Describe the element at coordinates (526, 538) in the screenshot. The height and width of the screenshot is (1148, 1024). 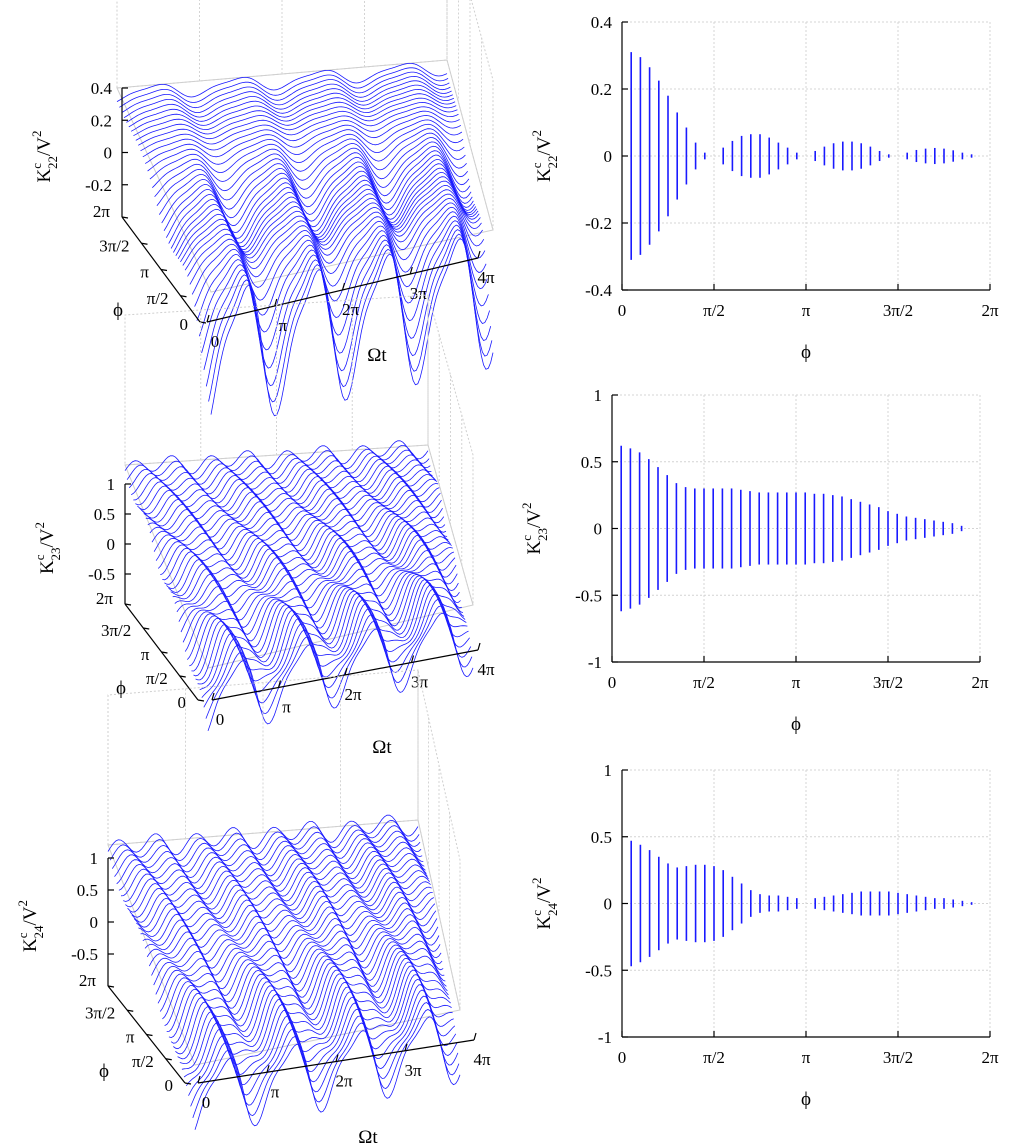
I see `k23_lines-ylabel-part-1: c` at that location.